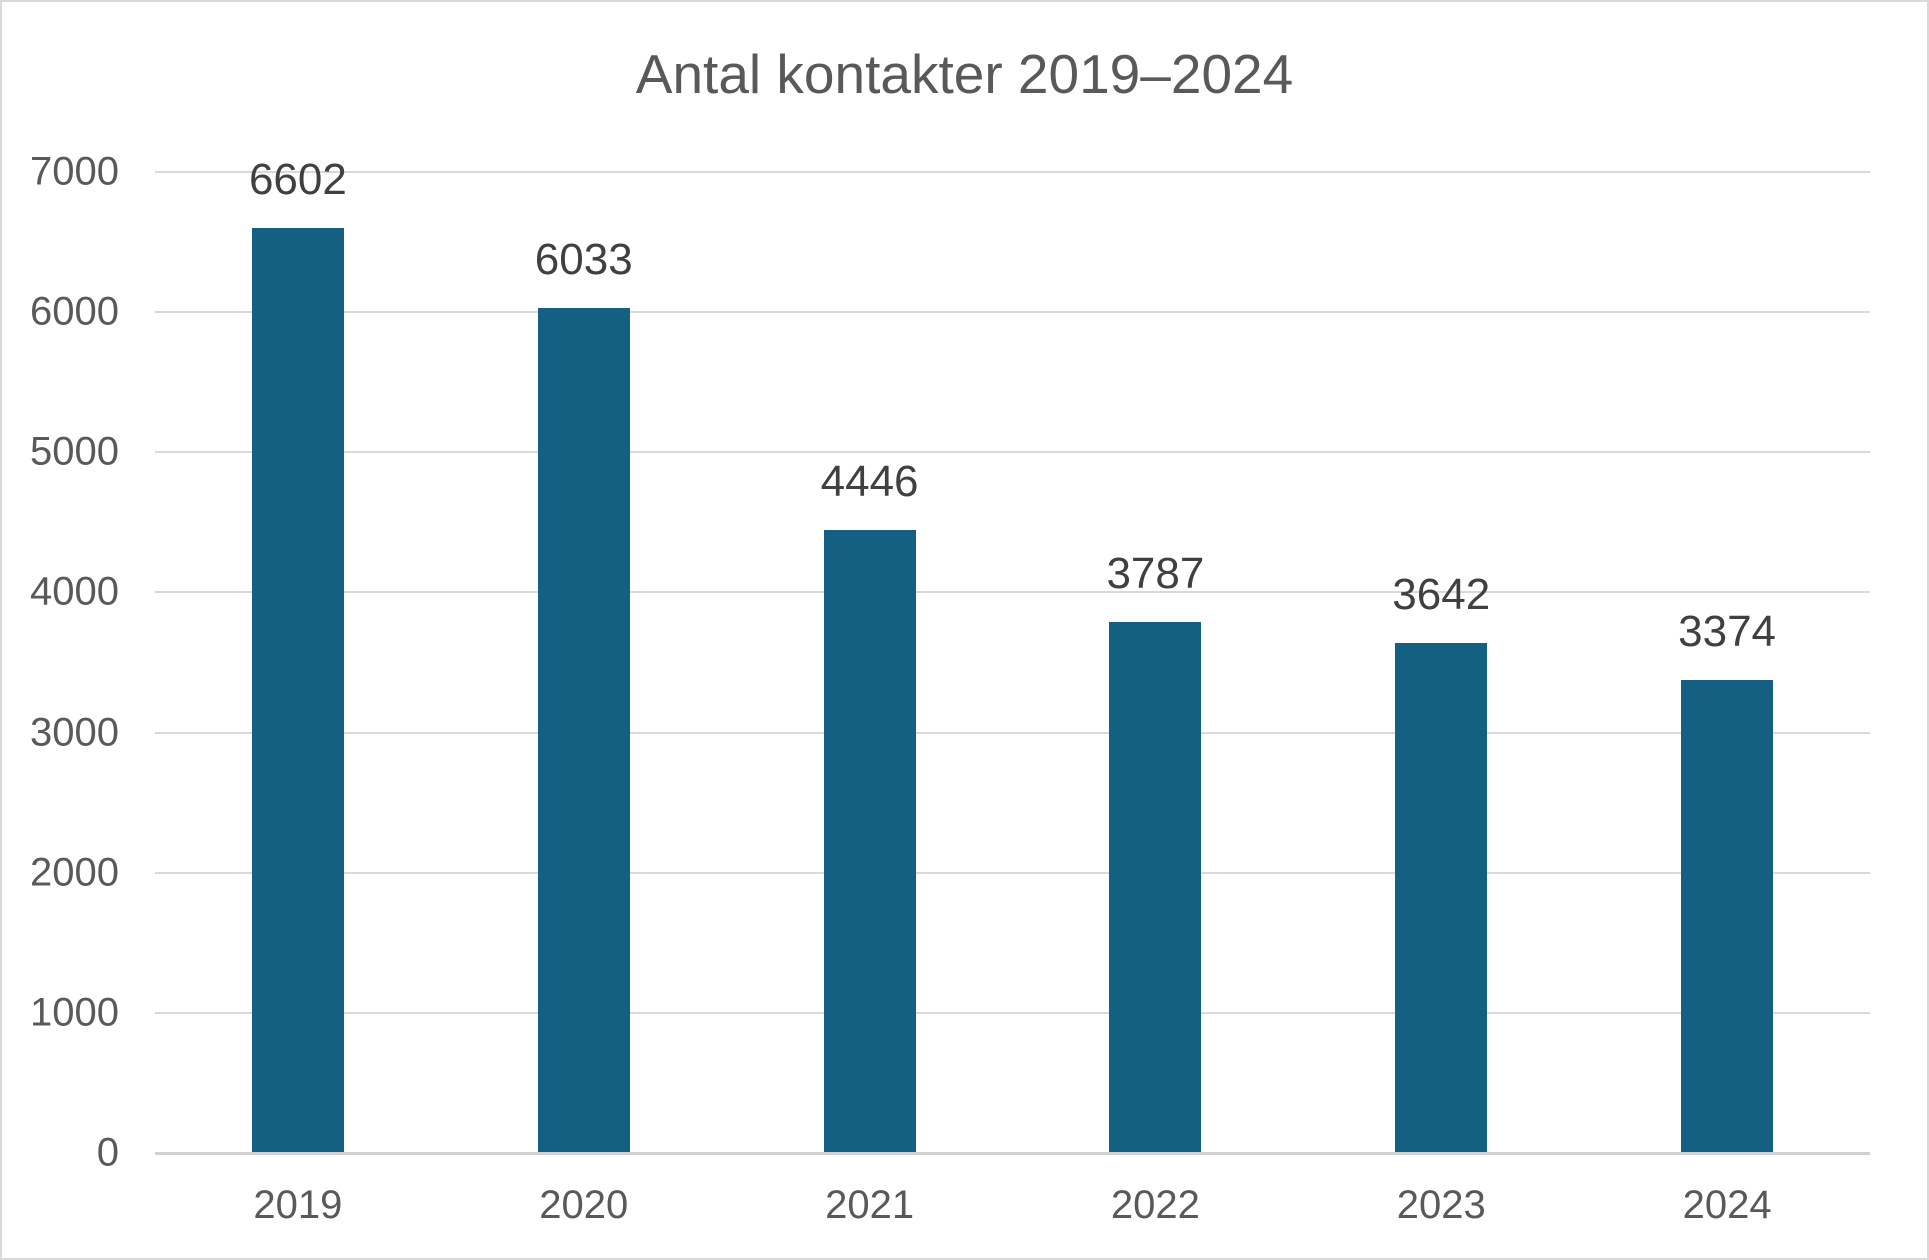  Describe the element at coordinates (869, 481) in the screenshot. I see `bar-value-label: 4446` at that location.